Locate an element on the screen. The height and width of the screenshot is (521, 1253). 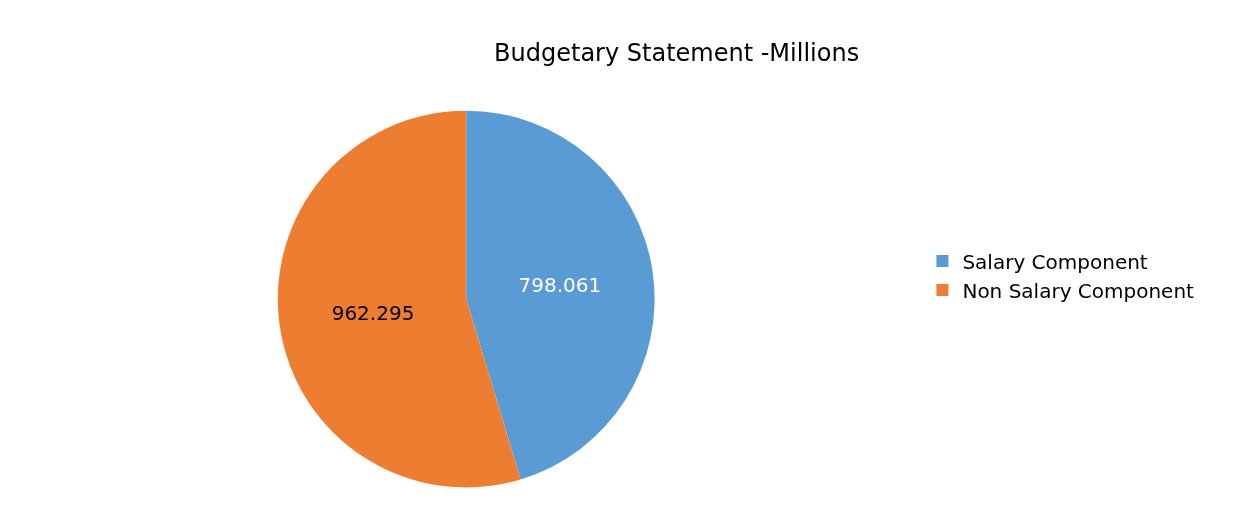
data-label: 962.295 is located at coordinates (373, 312).